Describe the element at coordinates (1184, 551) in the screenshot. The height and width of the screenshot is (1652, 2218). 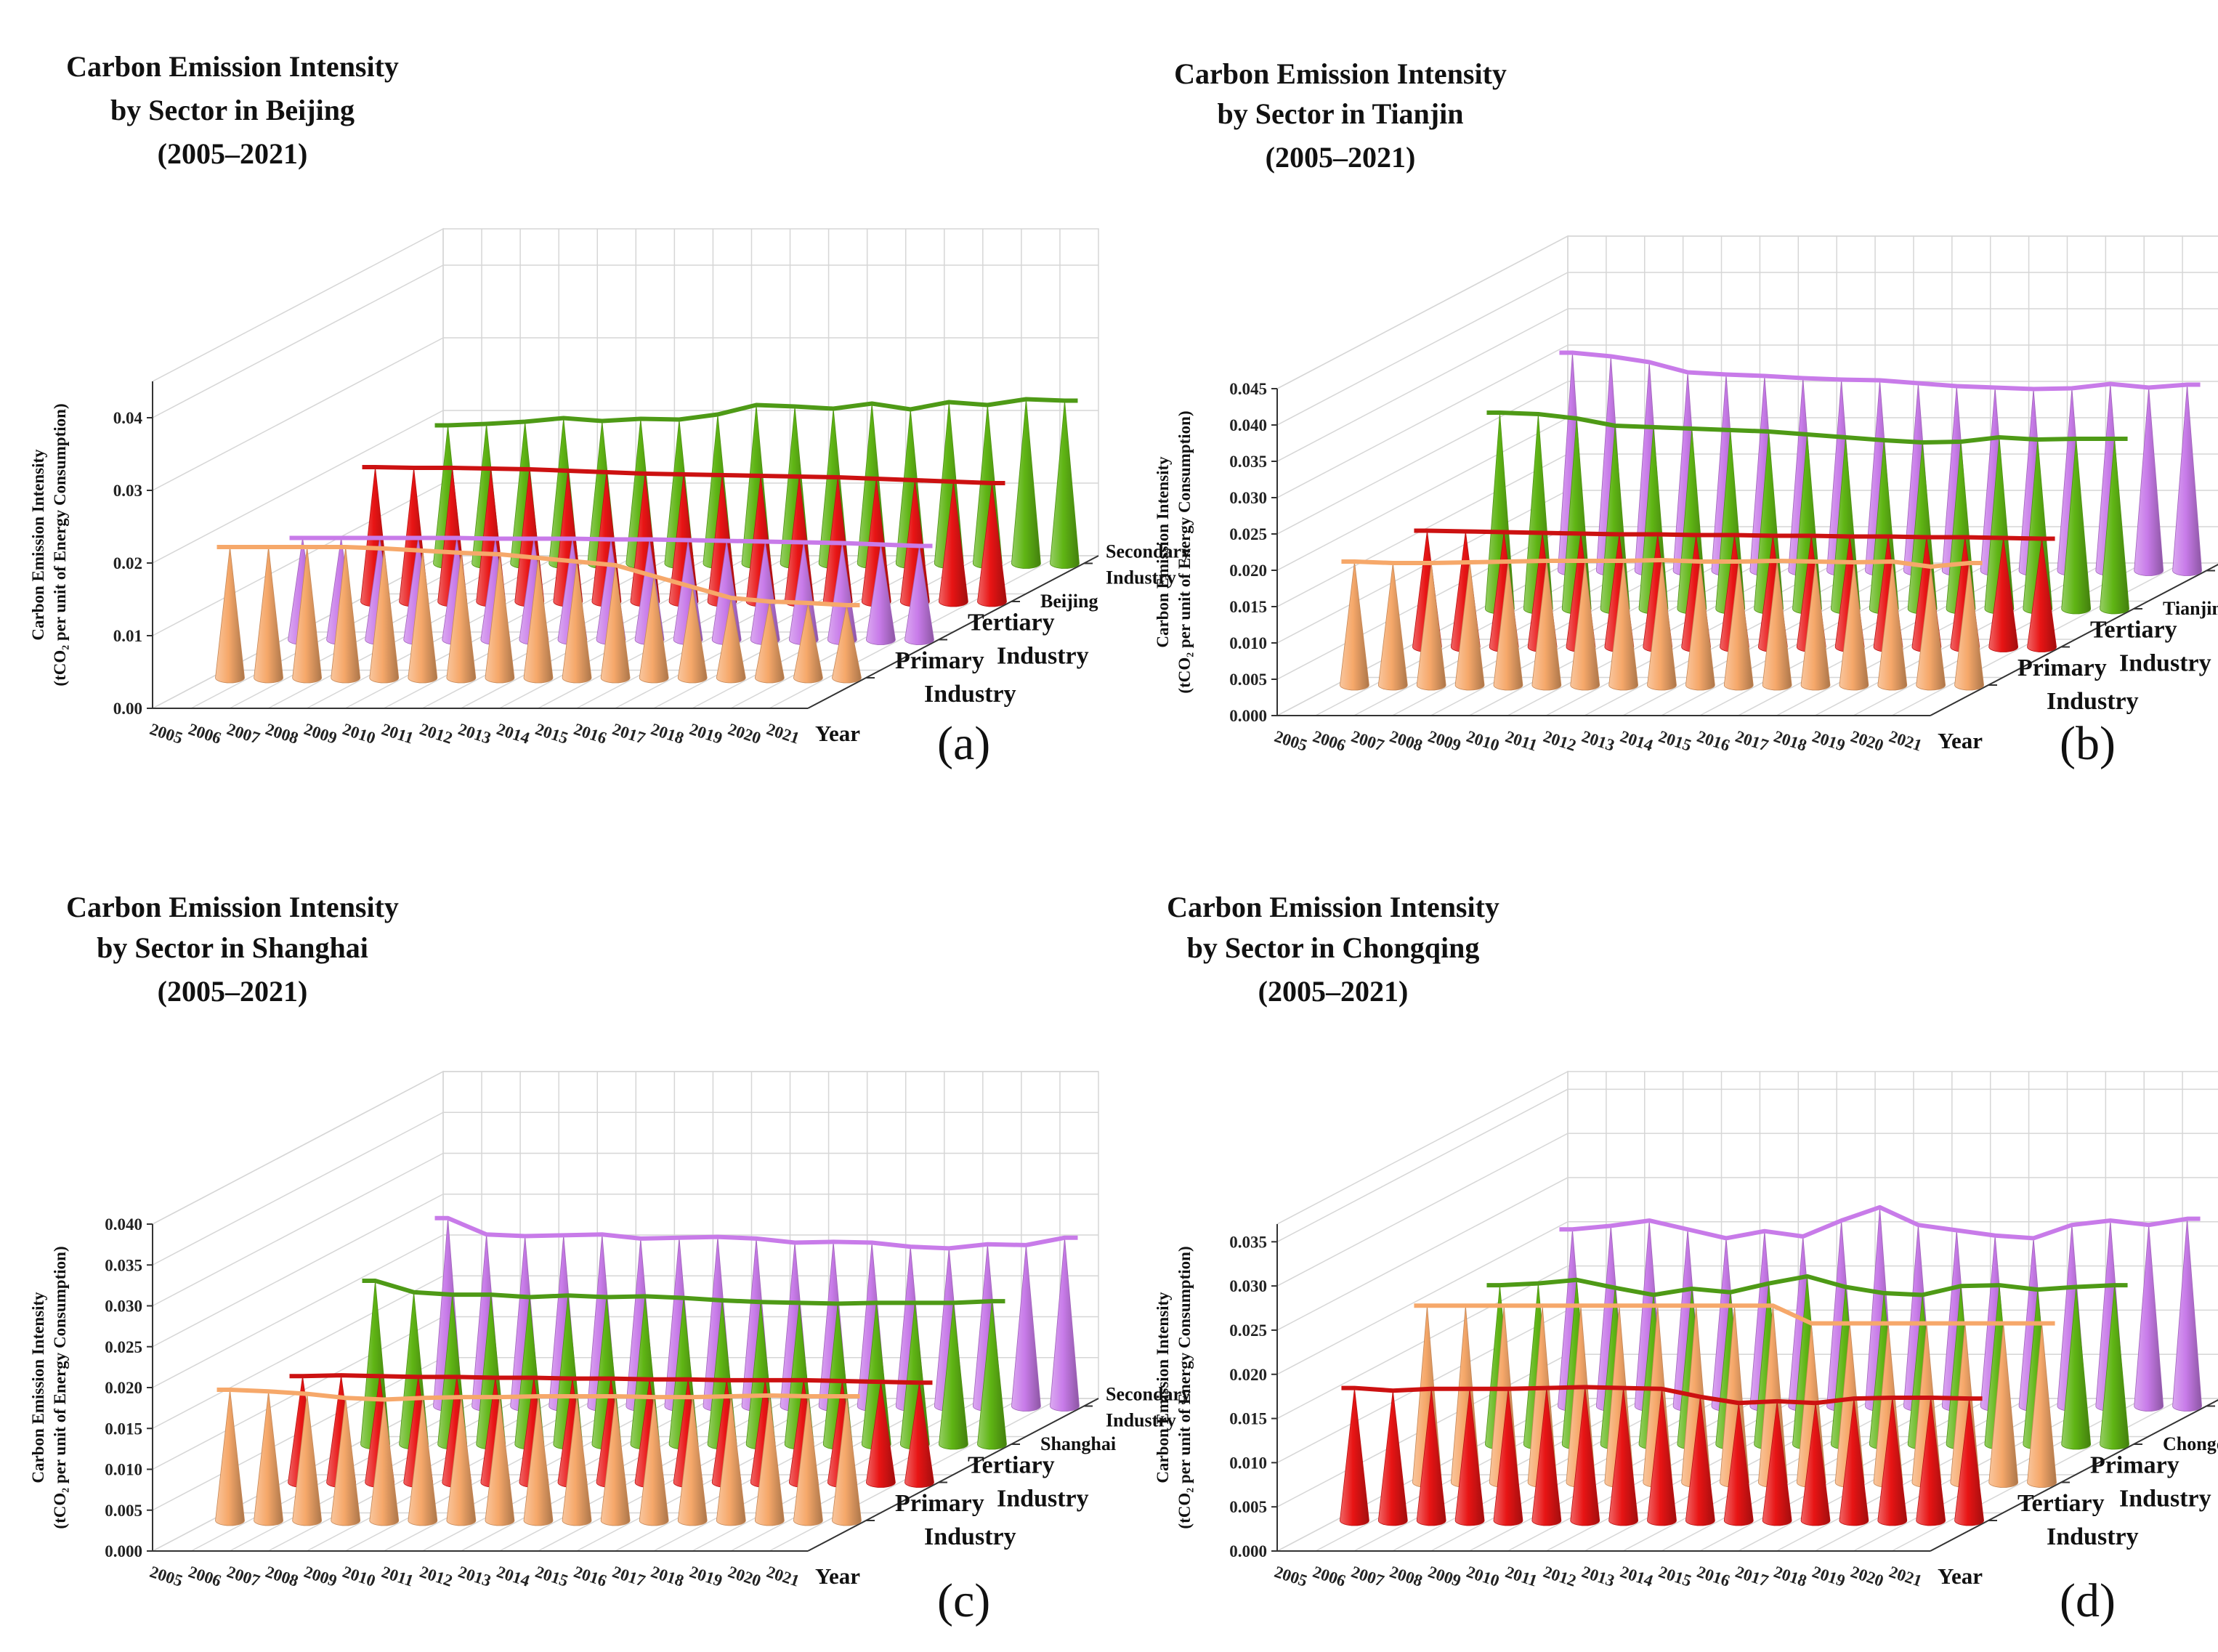
I see `y-axis-title-line: (tCO₂ per unit of Energy Consumption)` at that location.